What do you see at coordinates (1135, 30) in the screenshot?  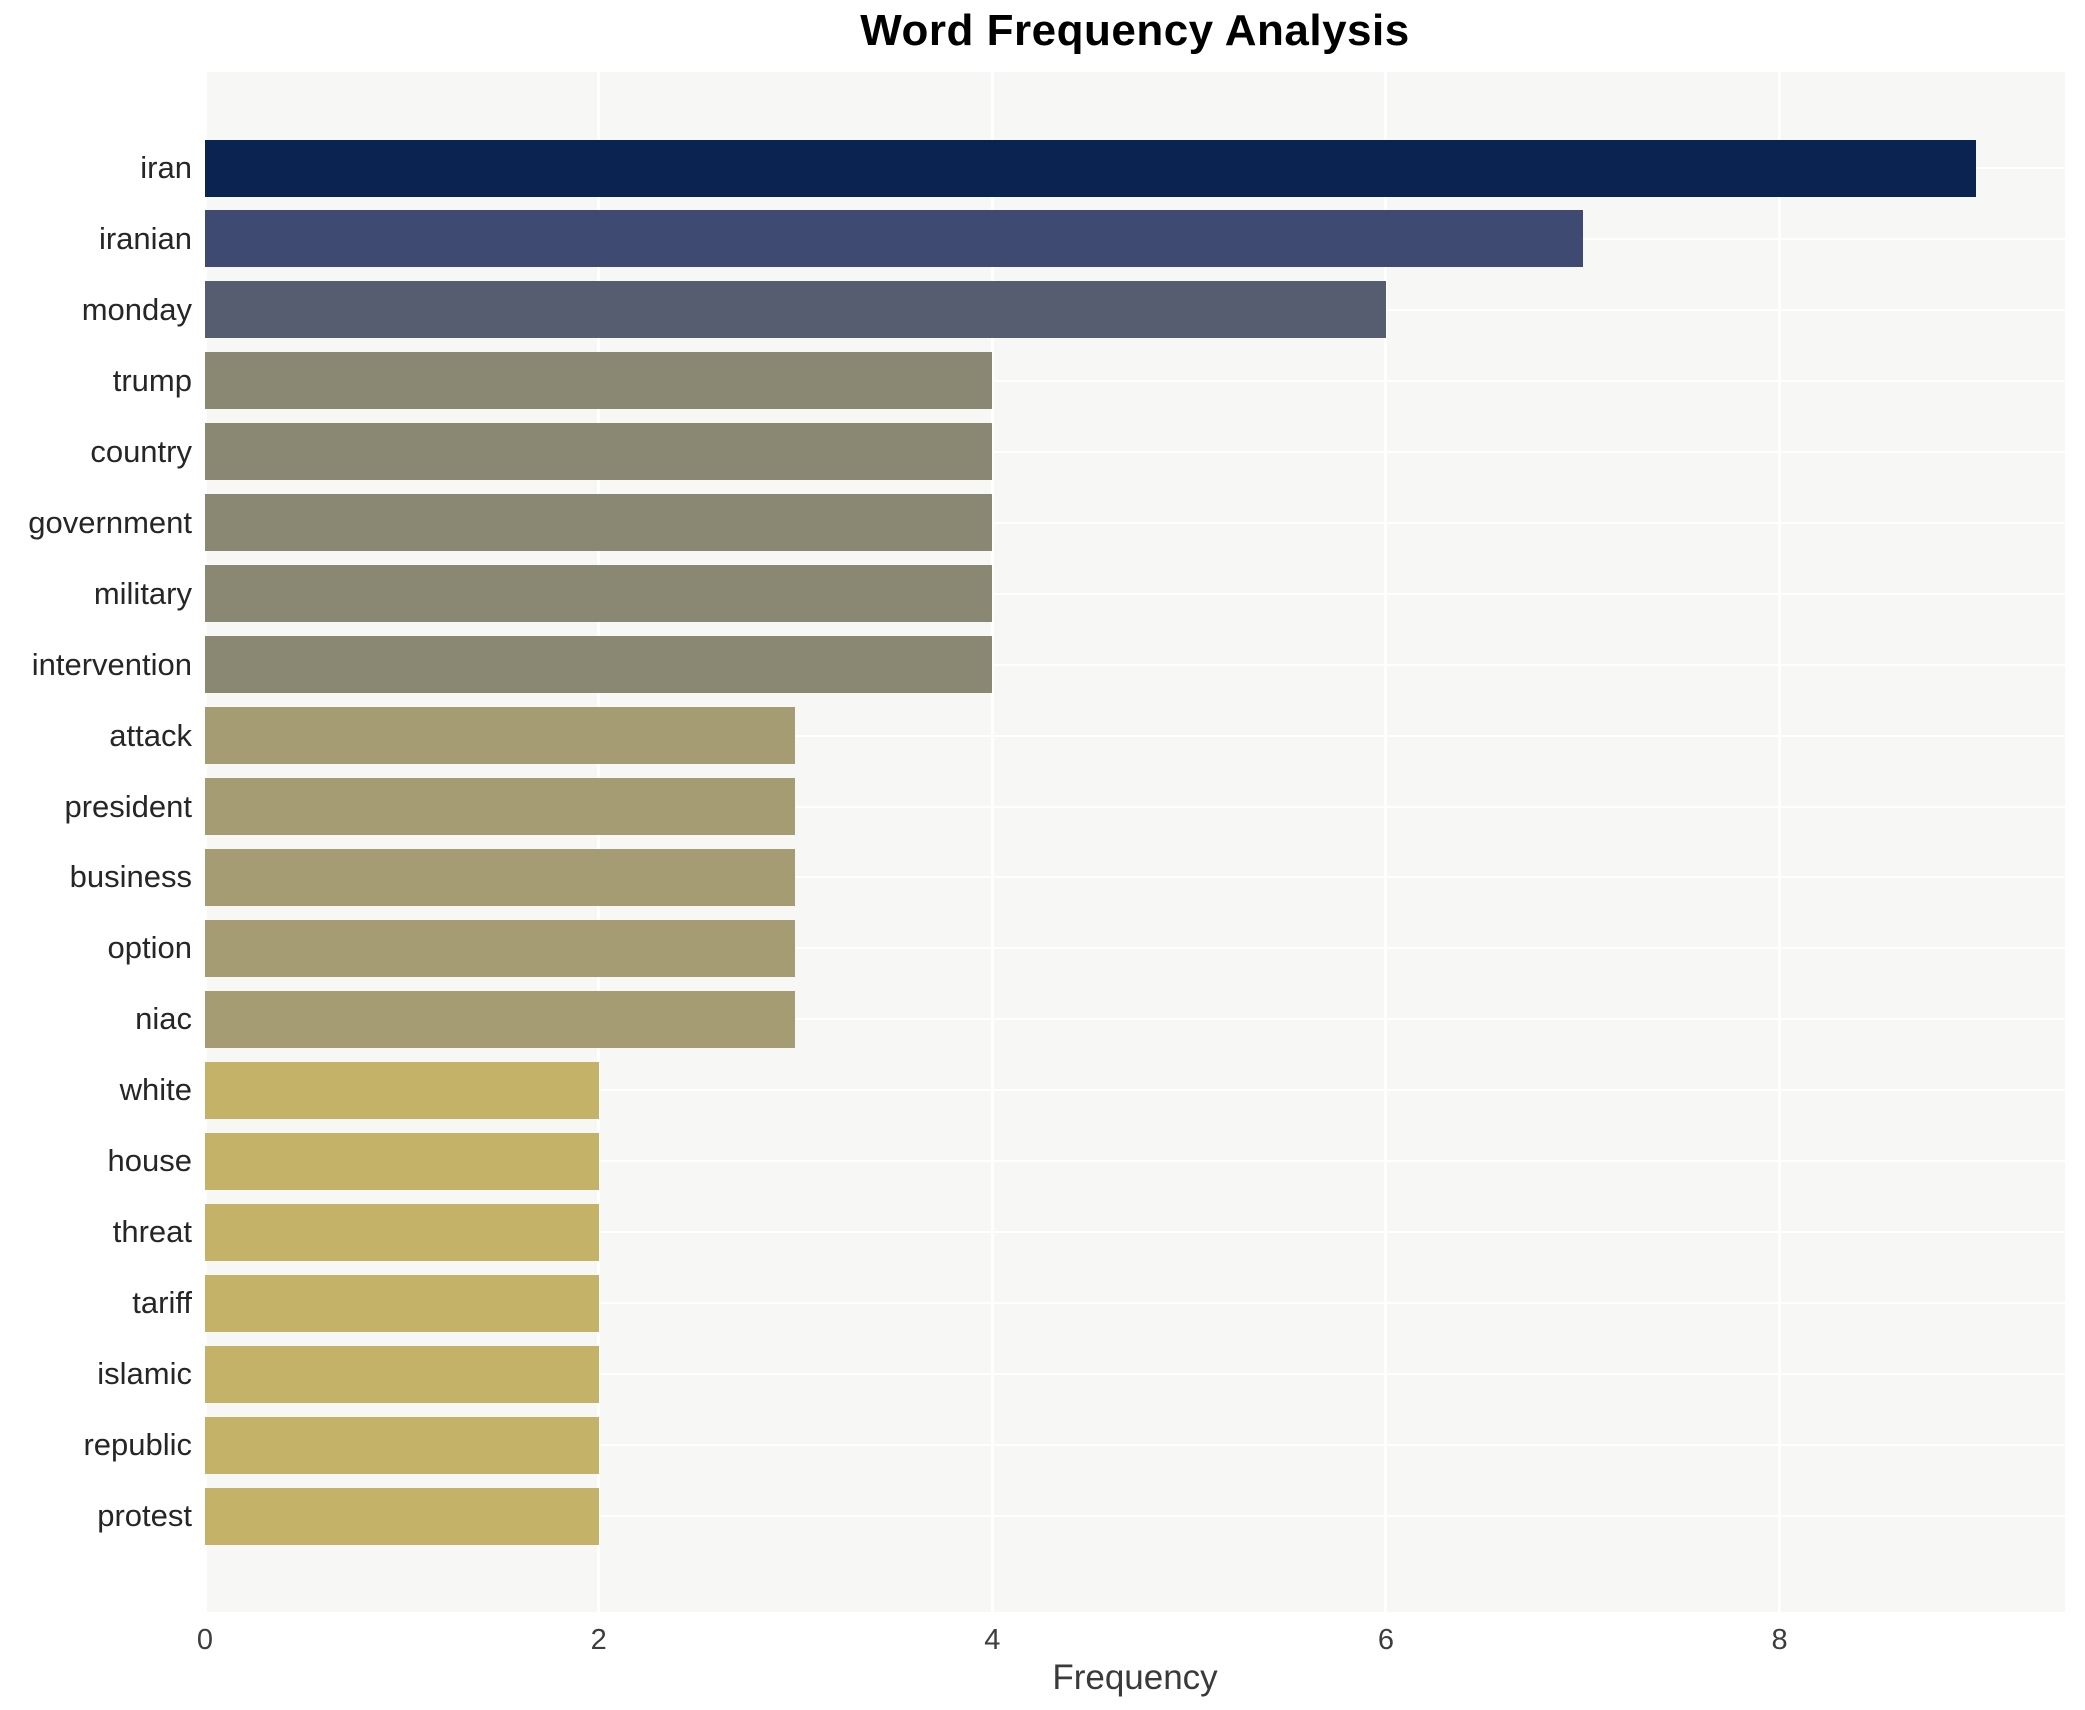 I see `chart-title: Word Frequency Analysis` at bounding box center [1135, 30].